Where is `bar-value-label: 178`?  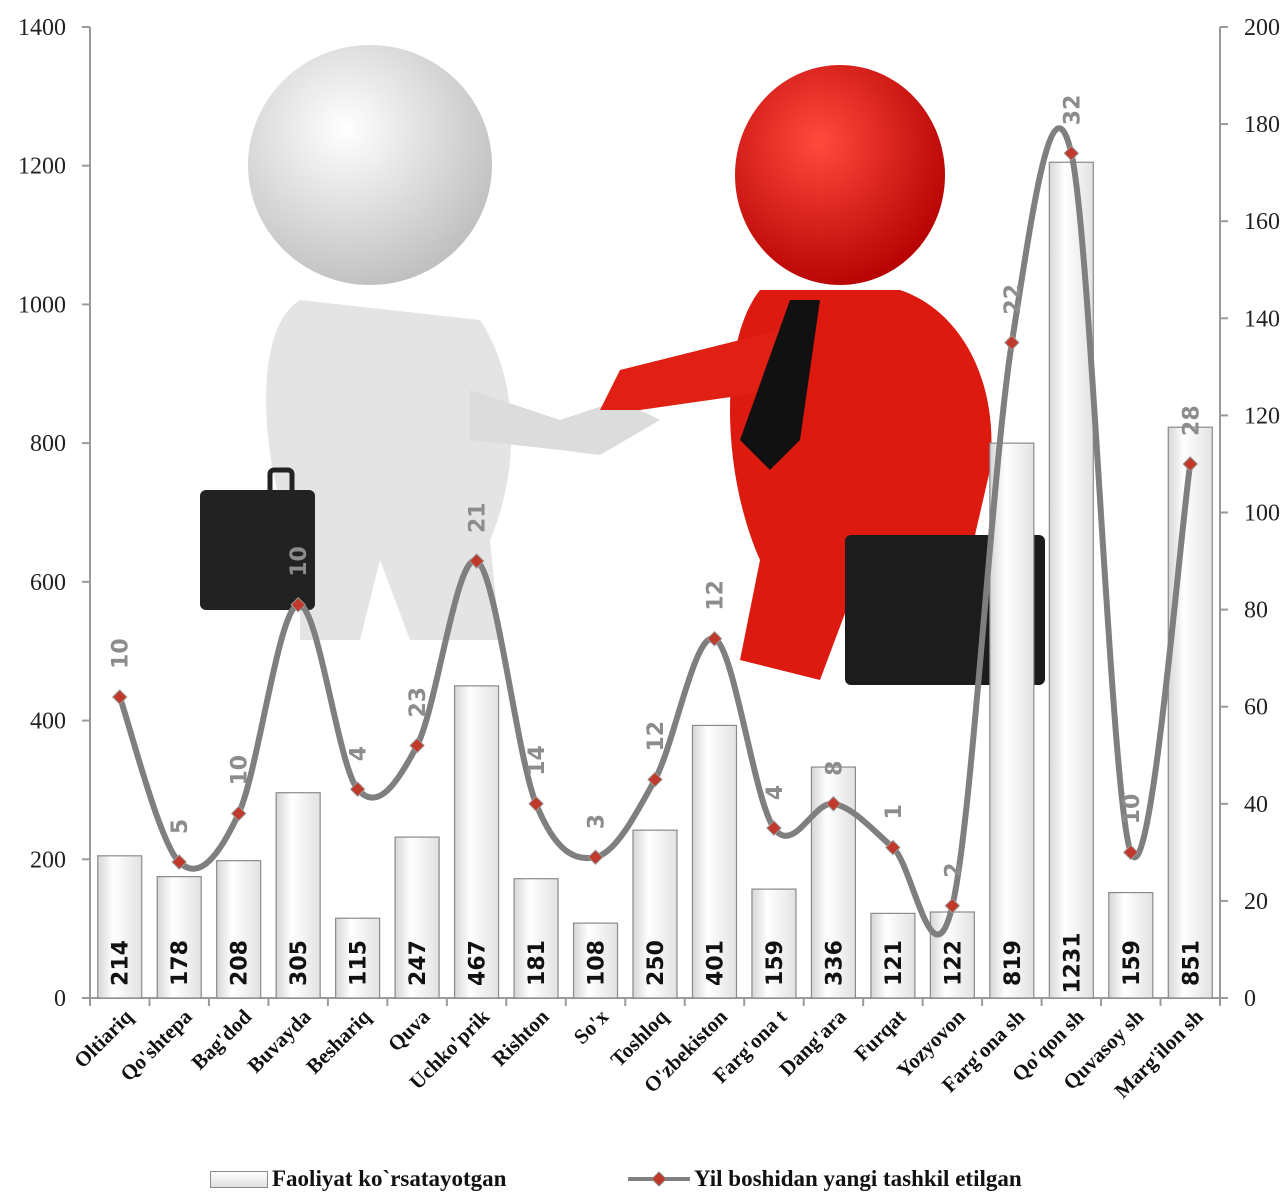 bar-value-label: 178 is located at coordinates (180, 963).